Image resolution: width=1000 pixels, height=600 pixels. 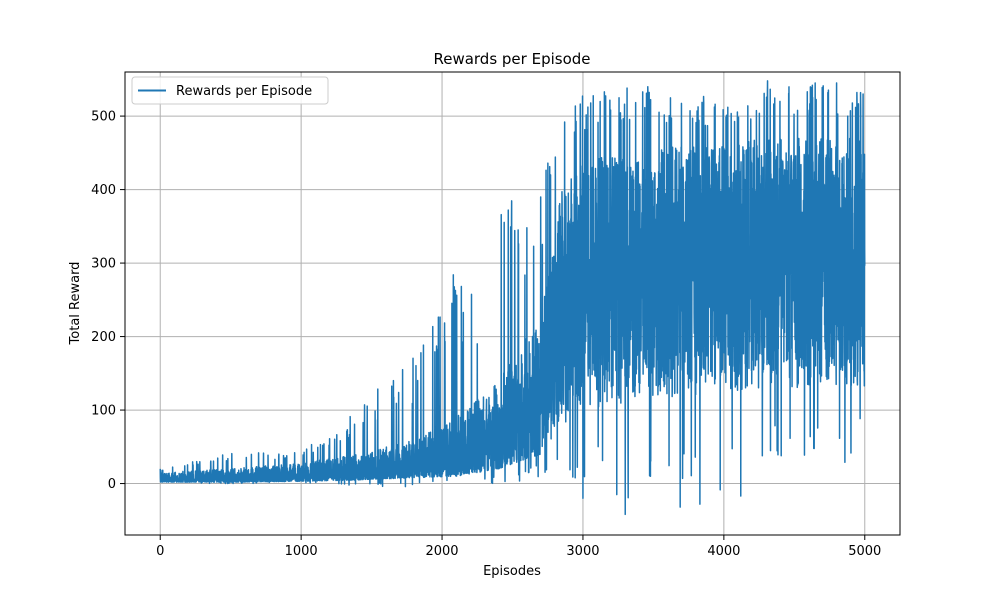 What do you see at coordinates (103, 117) in the screenshot?
I see `y-tick-label: 500` at bounding box center [103, 117].